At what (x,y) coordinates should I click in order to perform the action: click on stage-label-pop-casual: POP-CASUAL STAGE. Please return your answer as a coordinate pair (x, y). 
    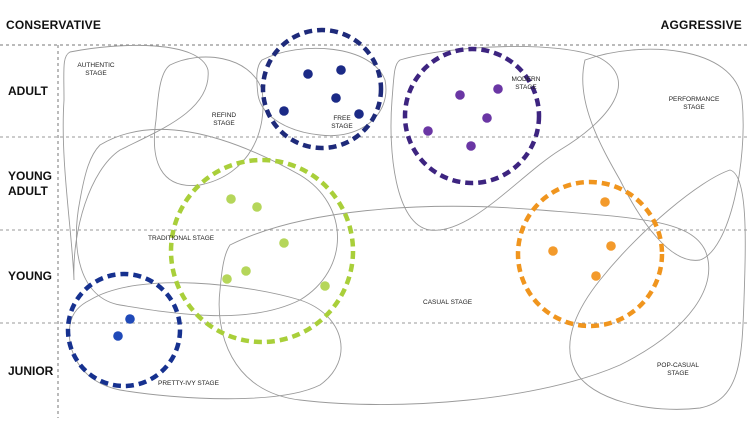
    Looking at the image, I should click on (678, 369).